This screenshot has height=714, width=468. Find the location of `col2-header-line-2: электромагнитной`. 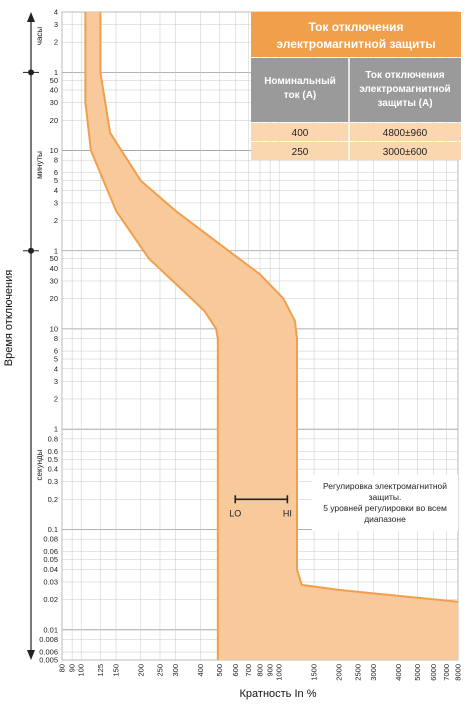

col2-header-line-2: электромагнитной is located at coordinates (404, 89).